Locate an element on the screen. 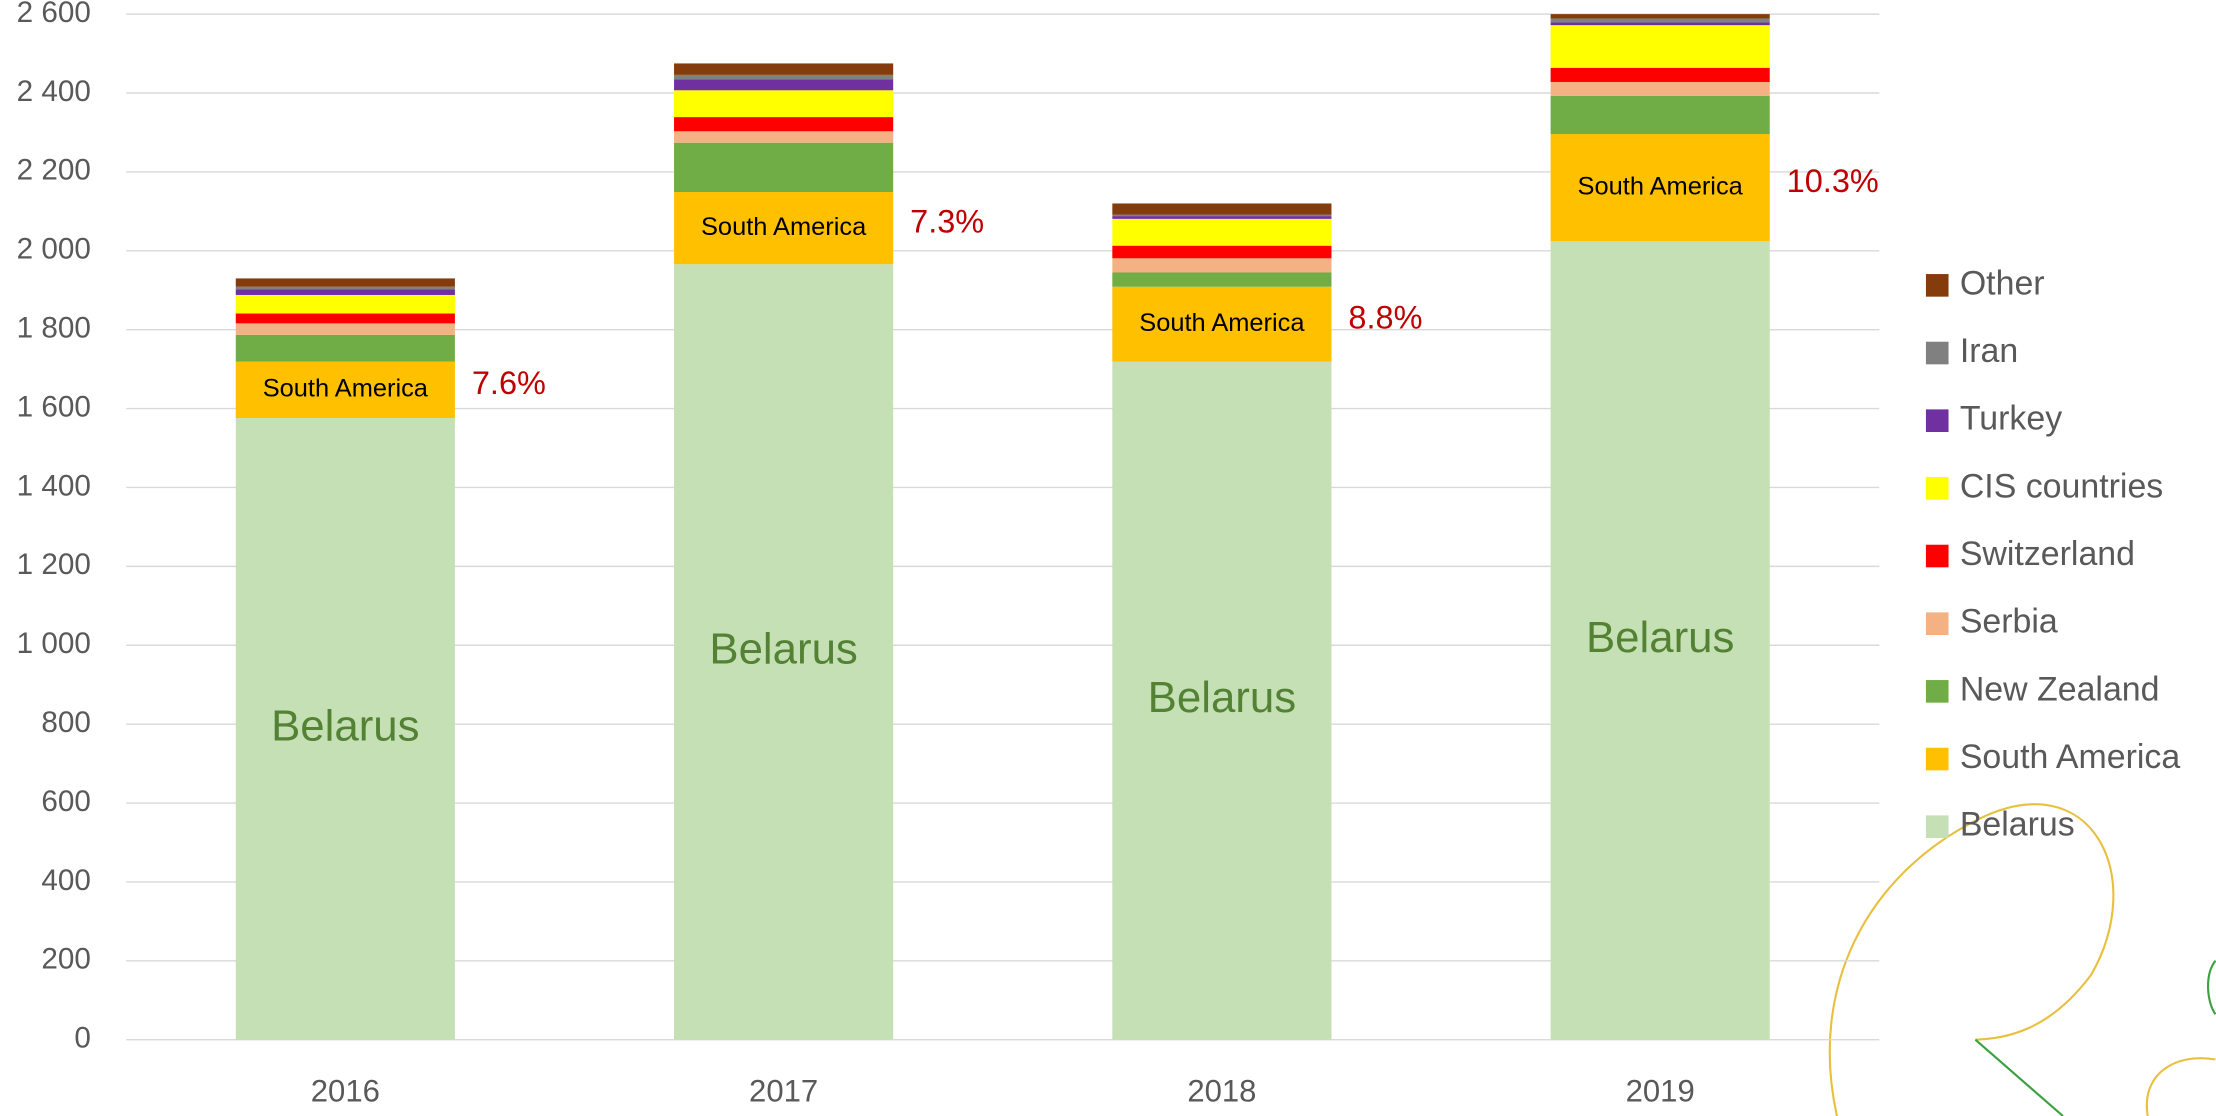 This screenshot has width=2216, height=1116. legend-label: Turkey is located at coordinates (2011, 419).